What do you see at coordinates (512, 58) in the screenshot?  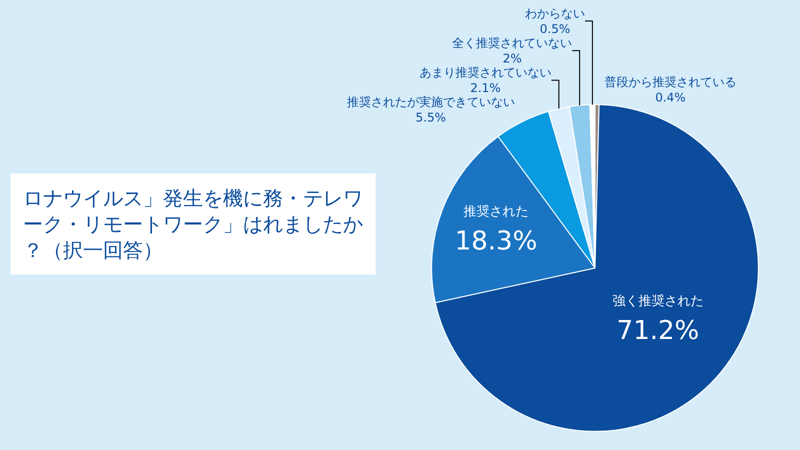 I see `data-label: 2%` at bounding box center [512, 58].